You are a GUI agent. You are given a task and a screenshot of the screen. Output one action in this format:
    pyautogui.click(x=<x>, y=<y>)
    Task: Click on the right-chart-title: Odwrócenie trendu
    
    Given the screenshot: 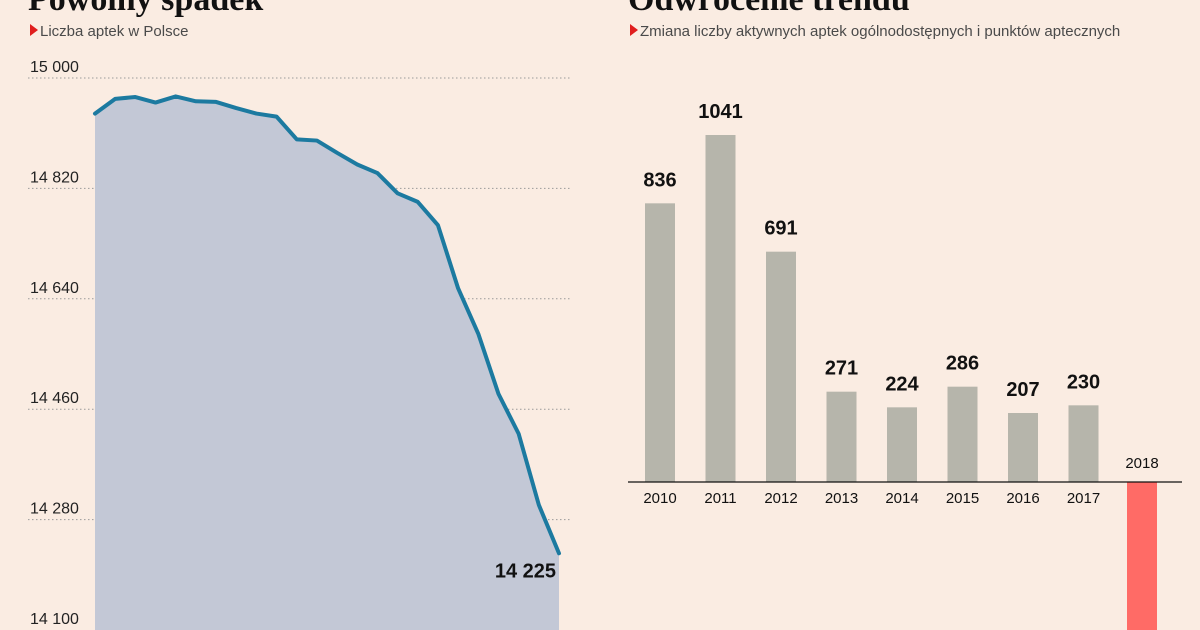 What is the action you would take?
    pyautogui.click(x=769, y=9)
    